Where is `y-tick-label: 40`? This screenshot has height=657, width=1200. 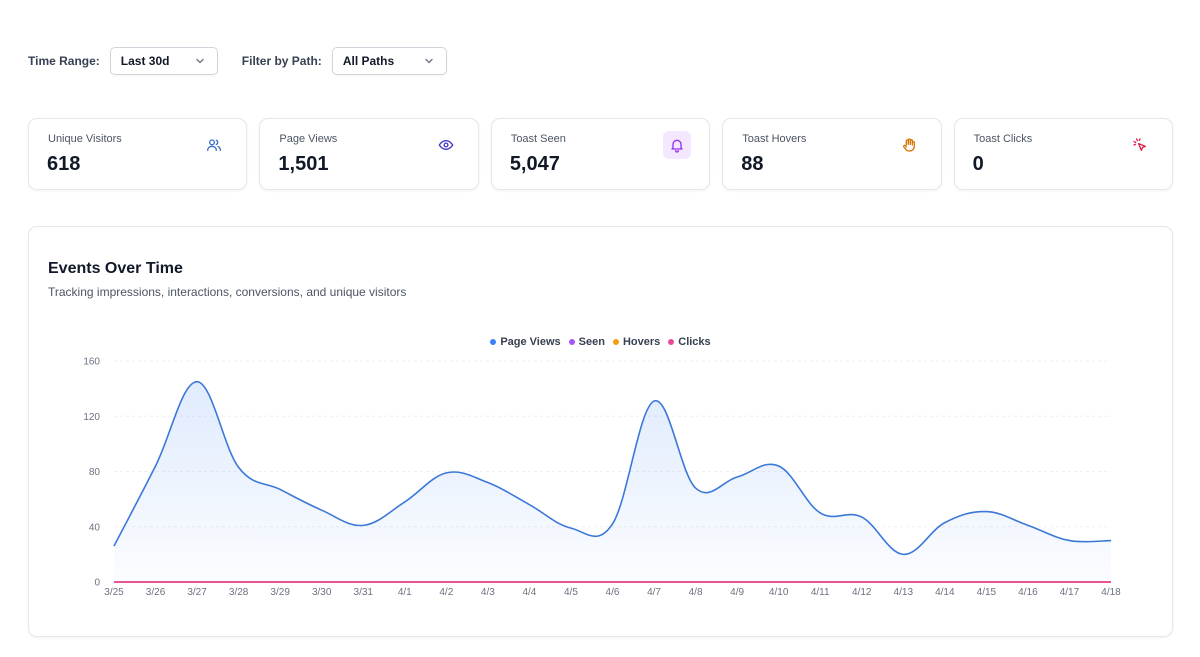
y-tick-label: 40 is located at coordinates (95, 527).